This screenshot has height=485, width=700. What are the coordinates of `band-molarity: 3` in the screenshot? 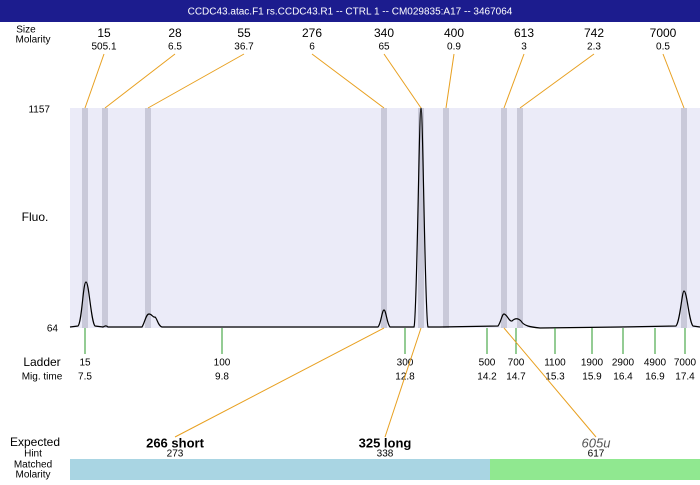 It's located at (524, 47).